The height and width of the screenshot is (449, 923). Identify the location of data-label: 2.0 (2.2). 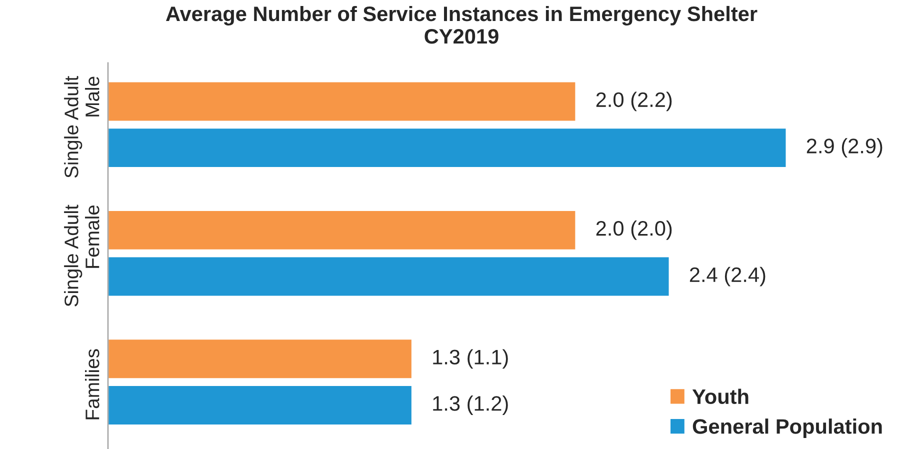
(634, 102).